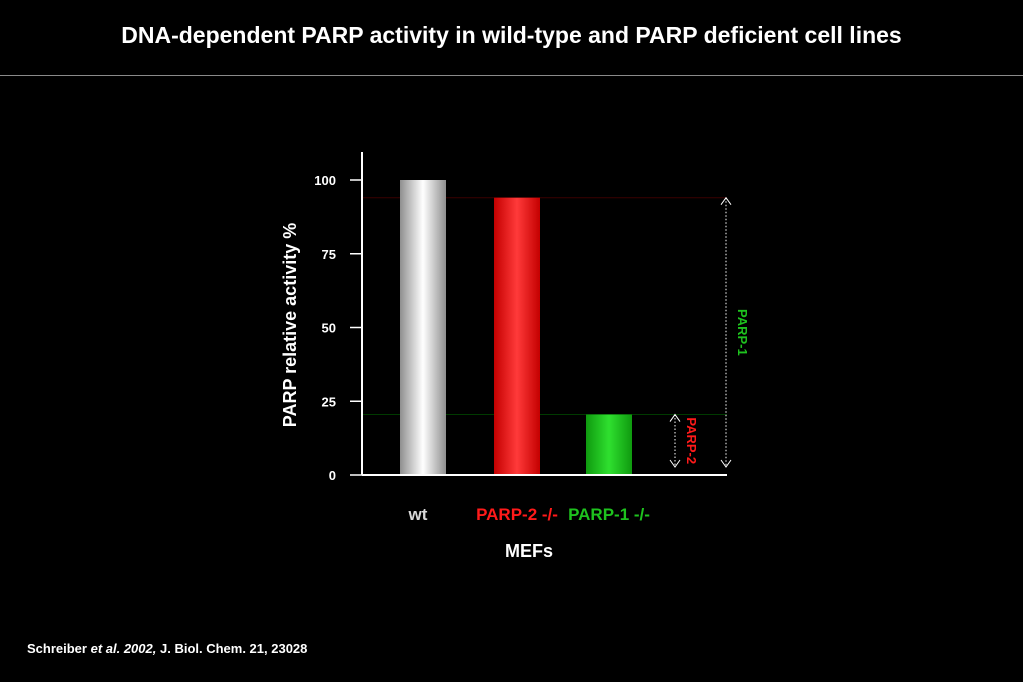 The width and height of the screenshot is (1023, 682). Describe the element at coordinates (123, 648) in the screenshot. I see `citation-etal: et al. 2002,` at that location.